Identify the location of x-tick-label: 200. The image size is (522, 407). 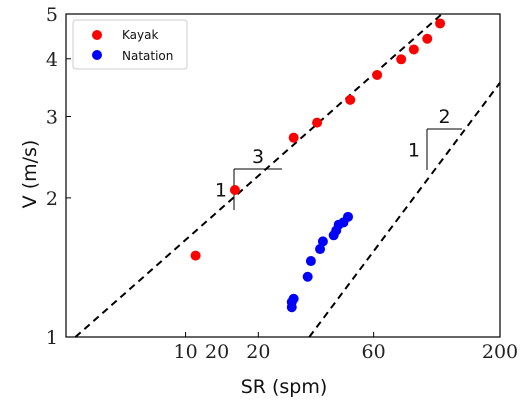
(500, 352).